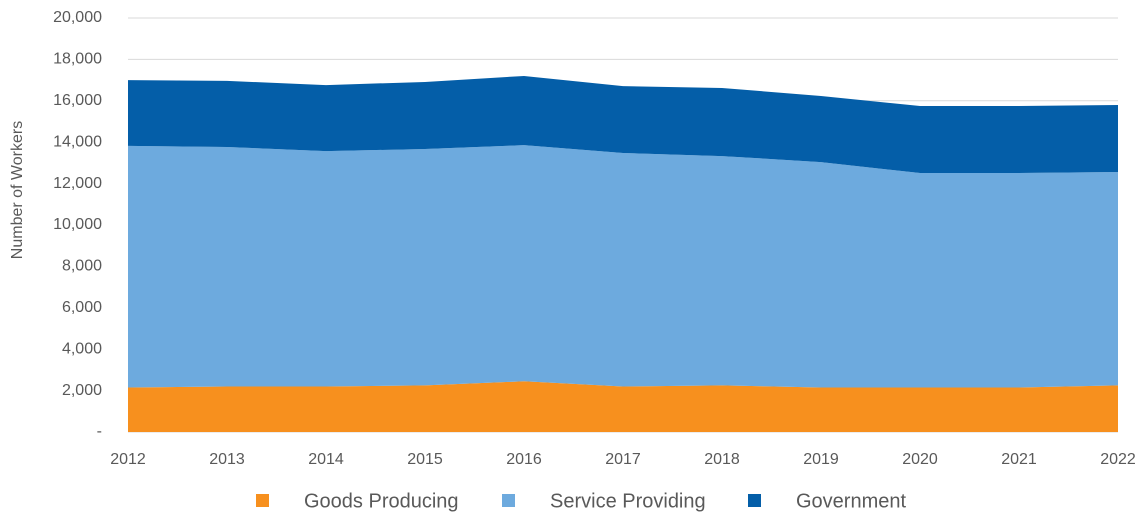  What do you see at coordinates (82, 266) in the screenshot?
I see `y-tick-label: 8,000` at bounding box center [82, 266].